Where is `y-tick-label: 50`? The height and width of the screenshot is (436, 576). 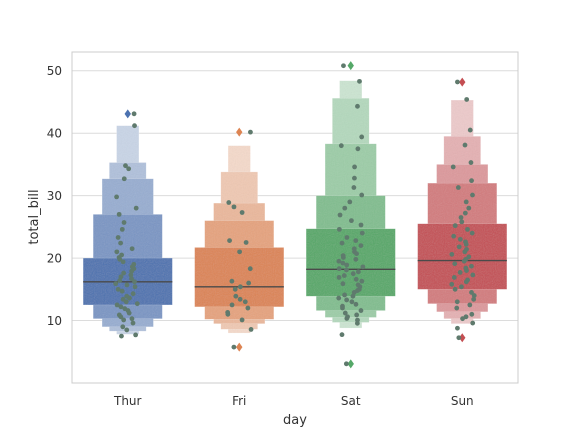 y-tick-label: 50 is located at coordinates (54, 71).